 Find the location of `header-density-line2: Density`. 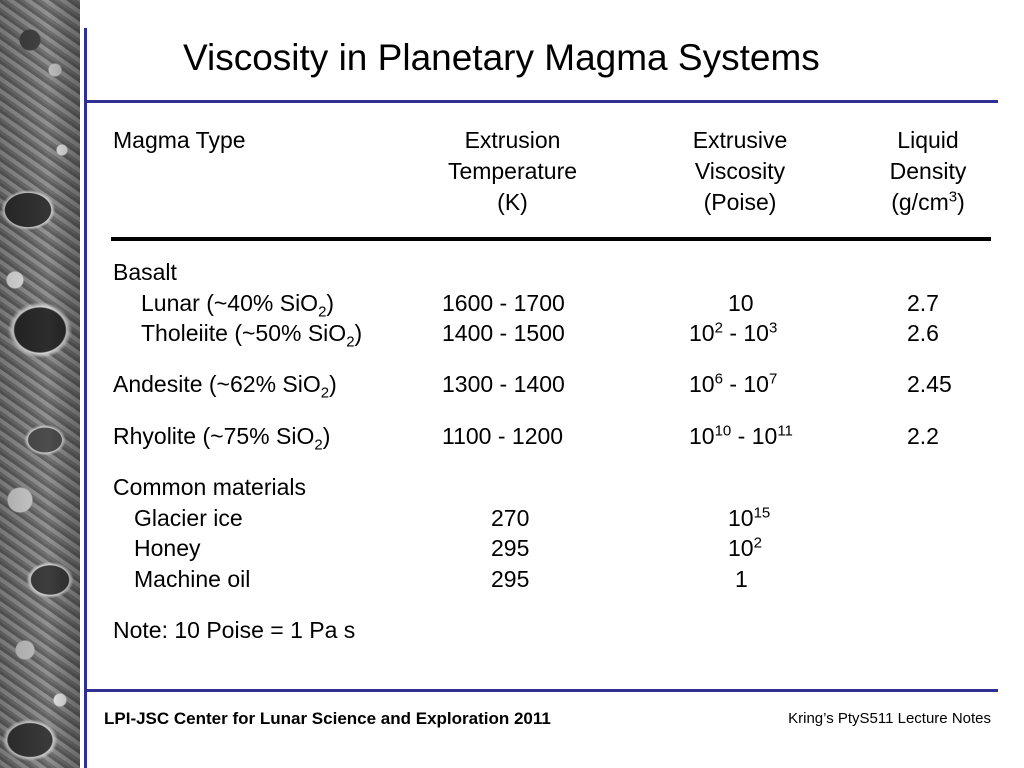

header-density-line2: Density is located at coordinates (928, 171).